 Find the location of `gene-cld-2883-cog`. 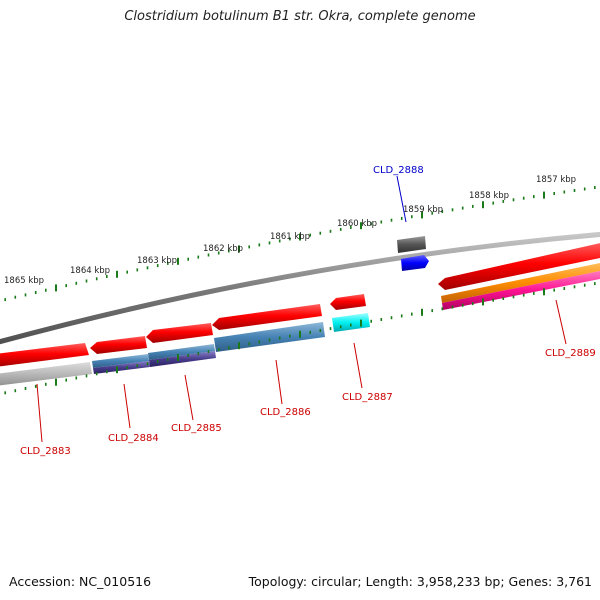

gene-cld-2883-cog is located at coordinates (46, 374).